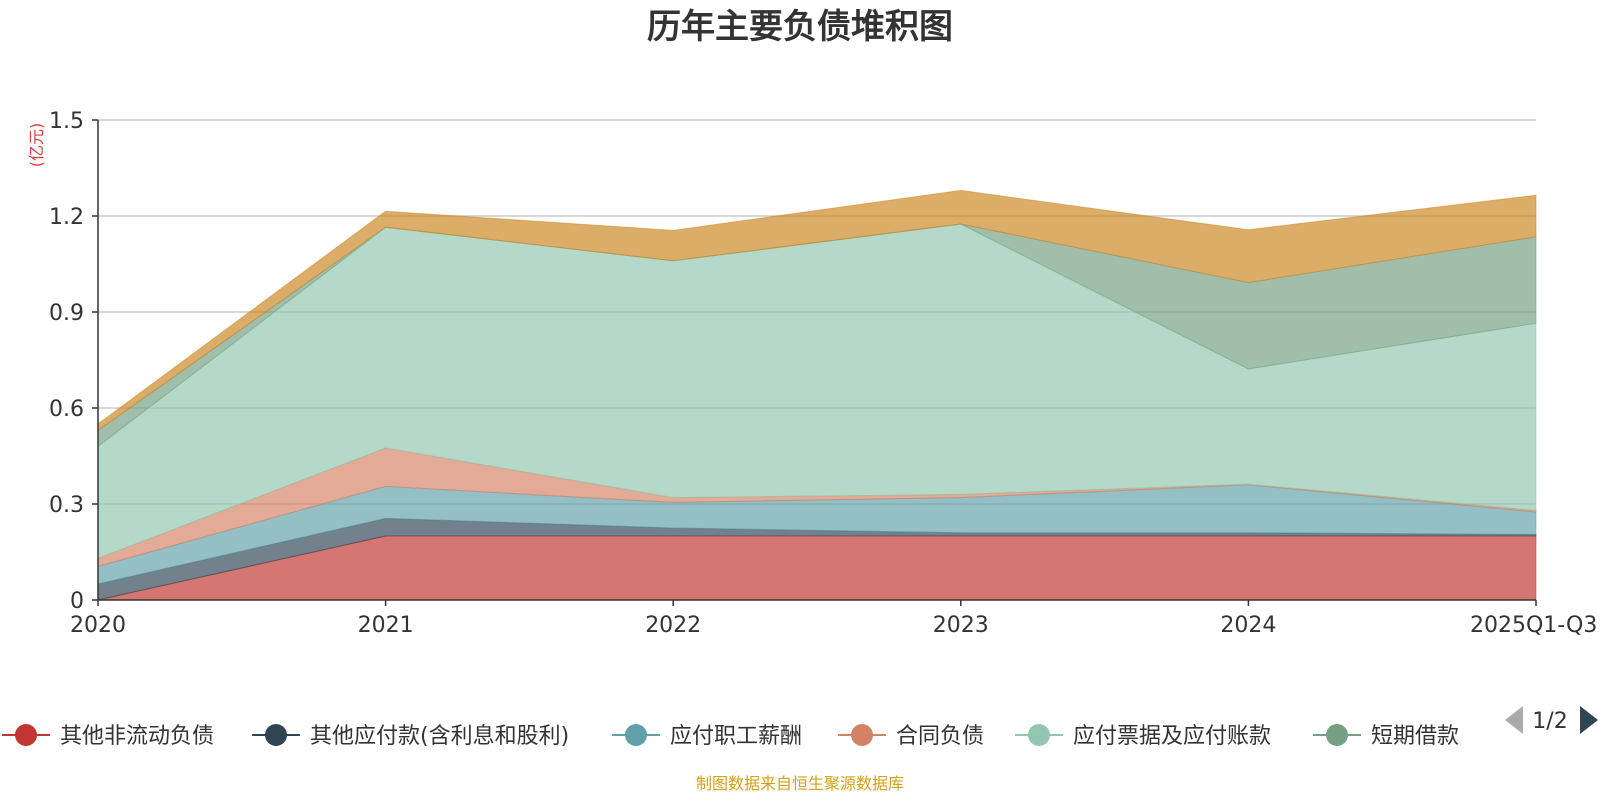 The image size is (1600, 800). I want to click on legend-item: 其他应付款(含利息和股利), so click(410, 736).